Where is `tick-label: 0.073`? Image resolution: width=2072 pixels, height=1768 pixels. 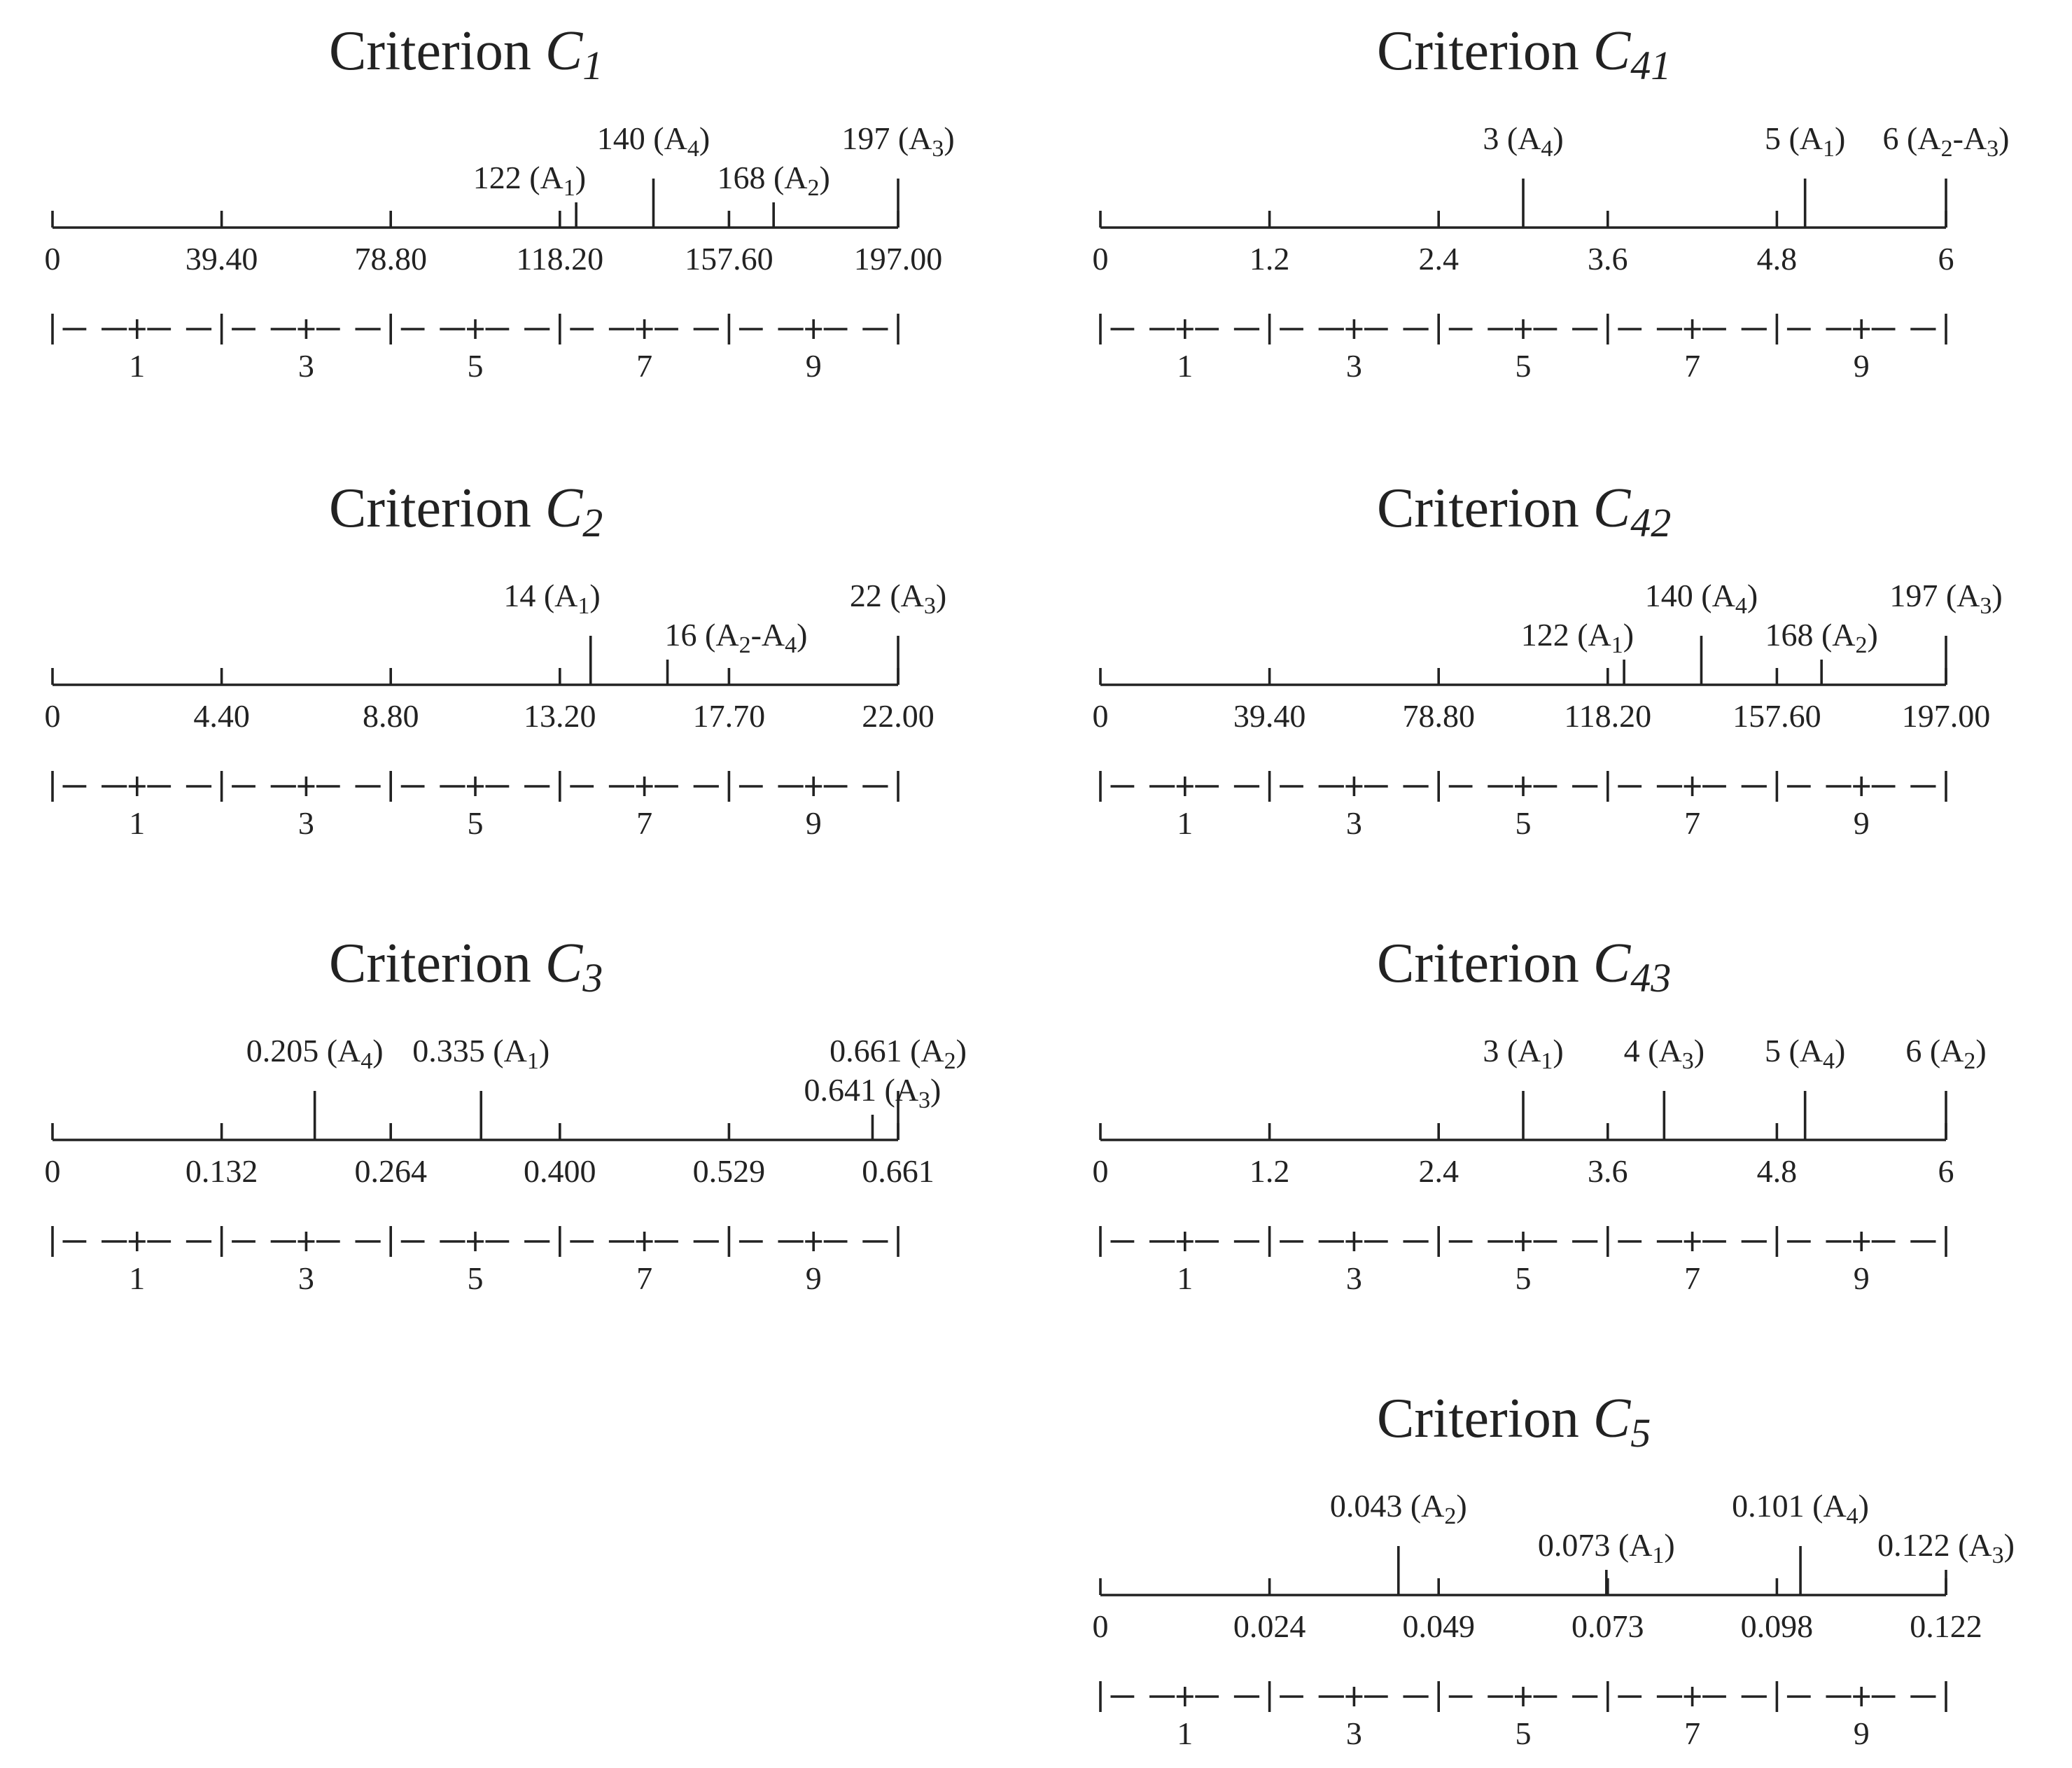
tick-label: 0.073 is located at coordinates (1608, 1626).